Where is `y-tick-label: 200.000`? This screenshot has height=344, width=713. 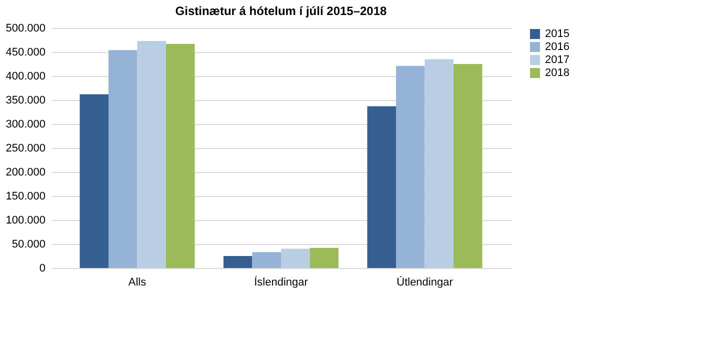 y-tick-label: 200.000 is located at coordinates (26, 172).